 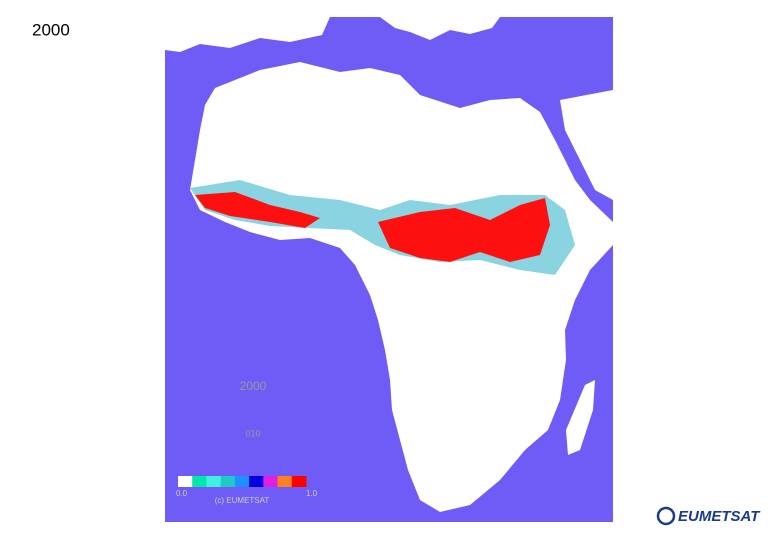 What do you see at coordinates (253, 386) in the screenshot?
I see `map-year: 2000` at bounding box center [253, 386].